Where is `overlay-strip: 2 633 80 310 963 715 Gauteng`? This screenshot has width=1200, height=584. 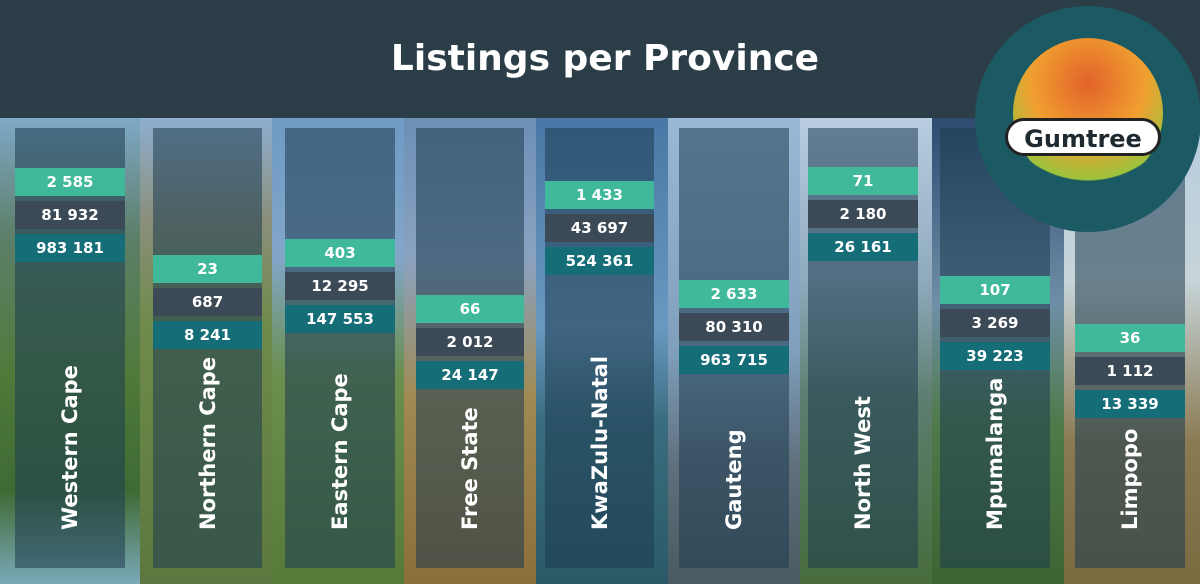
overlay-strip: 2 633 80 310 963 715 Gauteng is located at coordinates (734, 348).